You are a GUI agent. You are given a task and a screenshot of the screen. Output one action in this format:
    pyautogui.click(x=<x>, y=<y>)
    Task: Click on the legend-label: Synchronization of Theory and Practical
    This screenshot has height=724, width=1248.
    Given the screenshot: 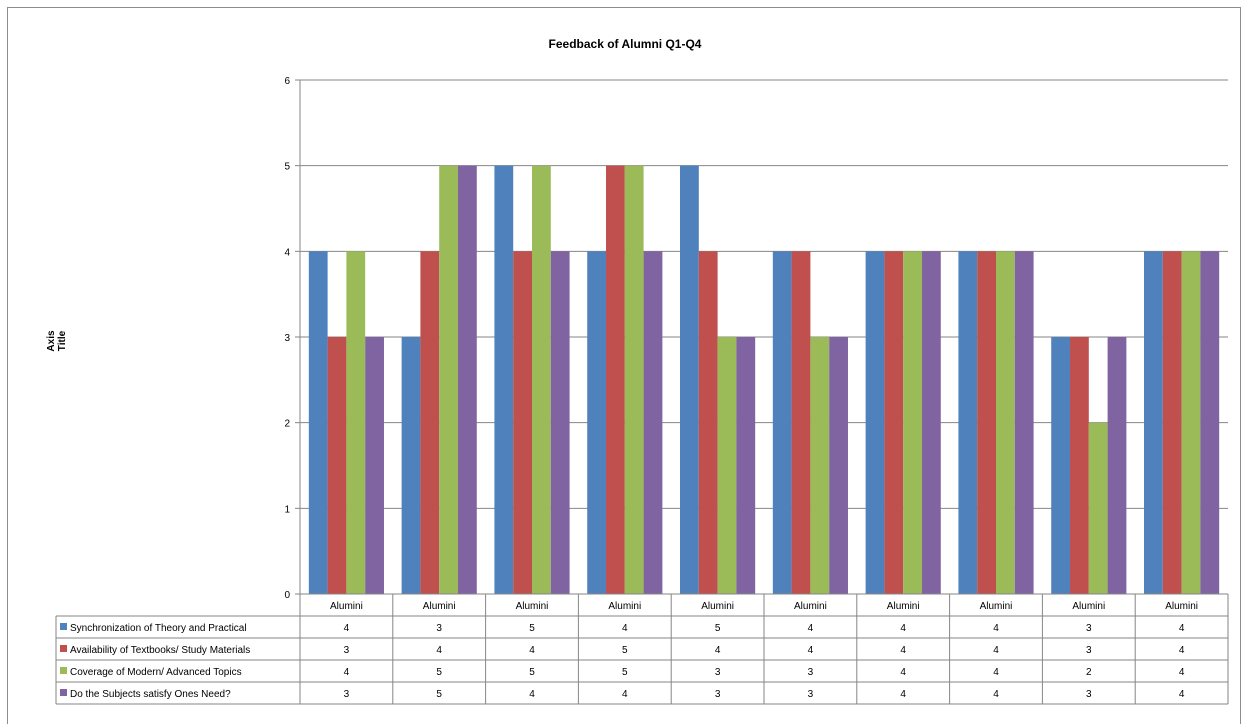 What is the action you would take?
    pyautogui.click(x=158, y=628)
    